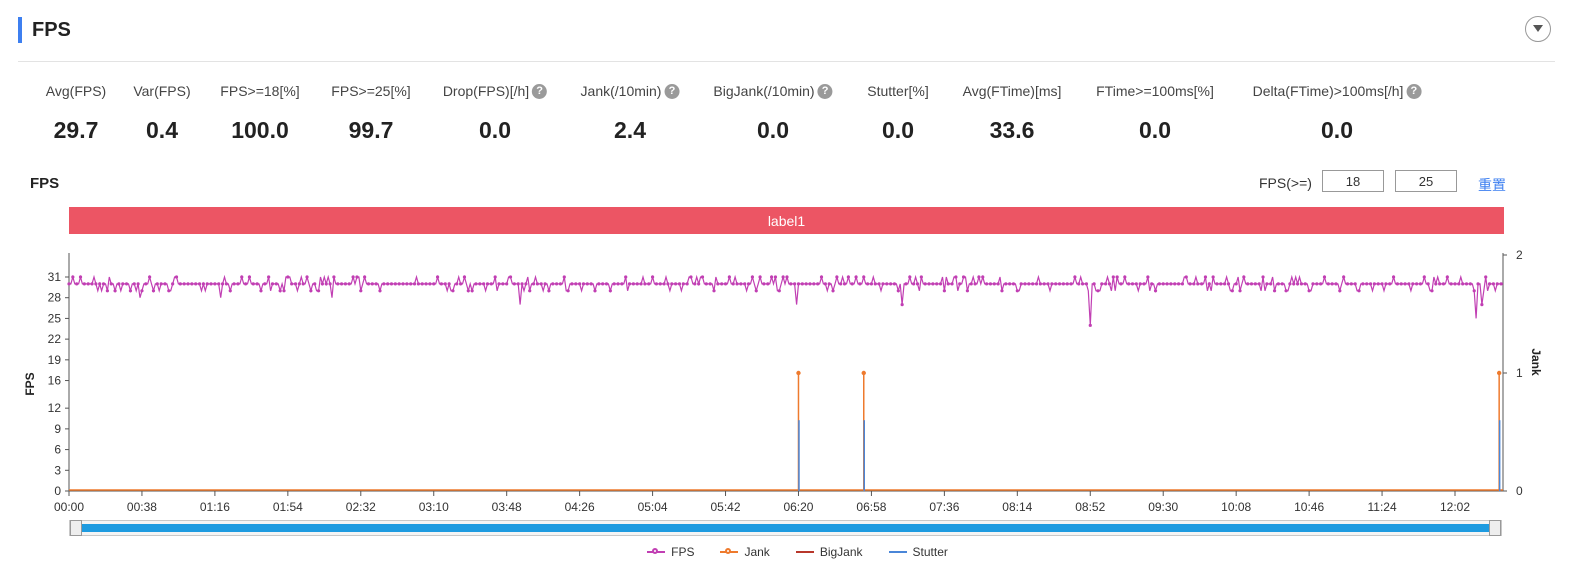  Describe the element at coordinates (1538, 29) in the screenshot. I see `collapse-button` at that location.